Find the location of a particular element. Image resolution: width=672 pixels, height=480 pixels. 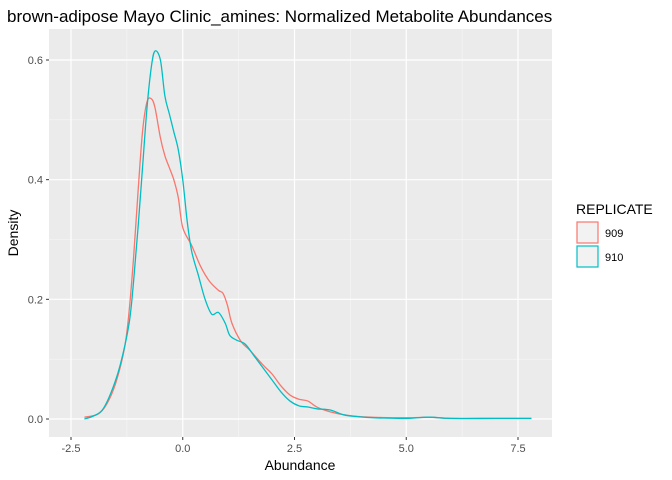

x-axis: -2.5 0.0 2.5 5.0 7.5 is located at coordinates (294, 446).